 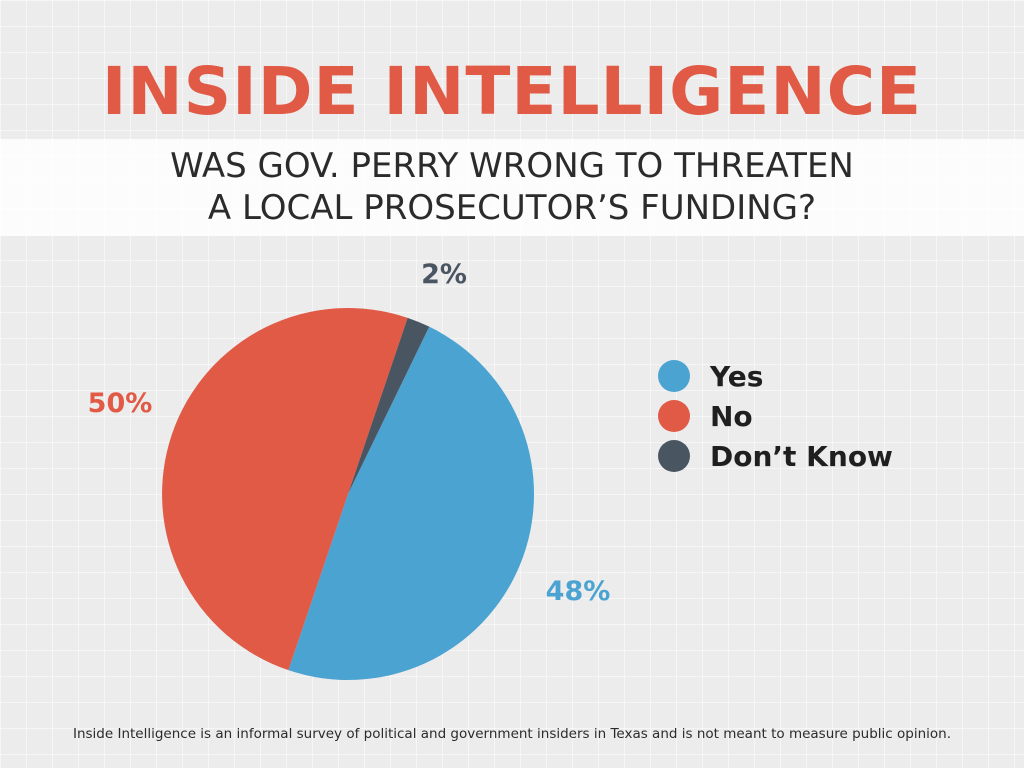 I want to click on legend-item-no: No, so click(x=775, y=416).